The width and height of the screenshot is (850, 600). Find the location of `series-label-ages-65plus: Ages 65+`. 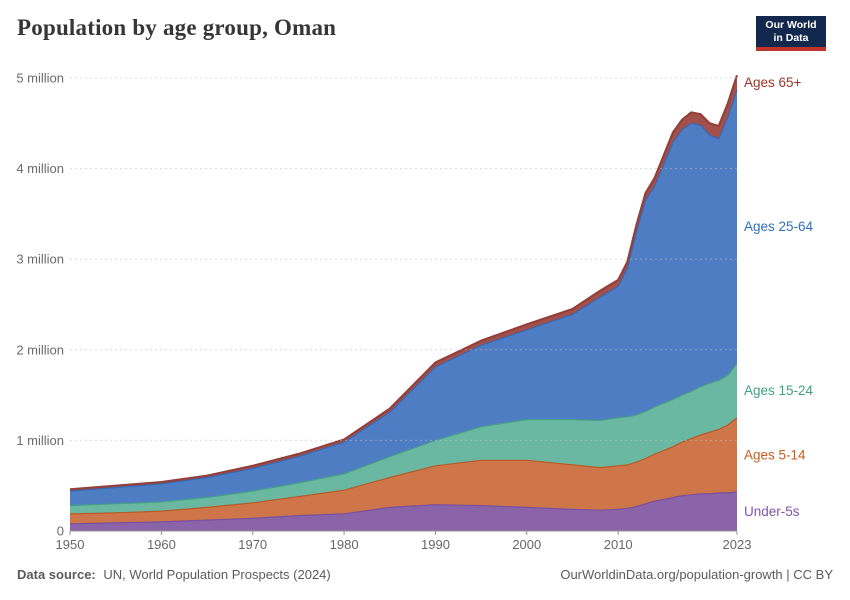

series-label-ages-65plus: Ages 65+ is located at coordinates (773, 82).